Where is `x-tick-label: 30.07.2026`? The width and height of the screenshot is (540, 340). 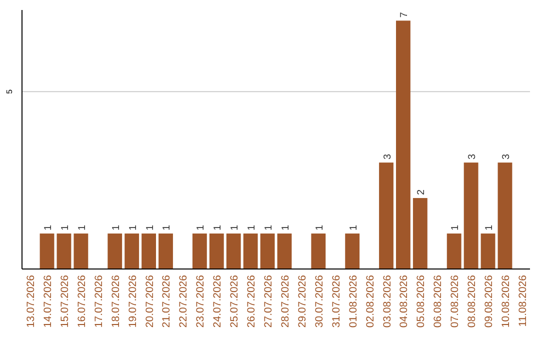
x-tick-label: 30.07.2026 is located at coordinates (319, 301).